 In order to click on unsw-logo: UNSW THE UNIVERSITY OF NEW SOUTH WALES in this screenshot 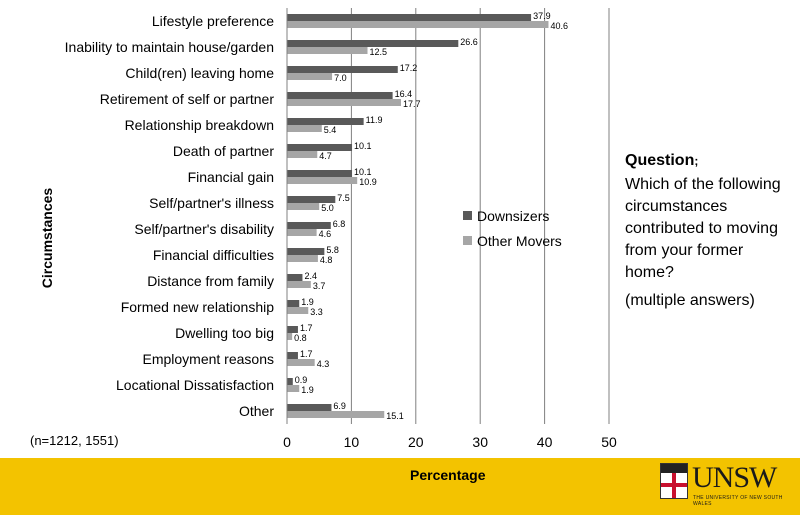, I will do `click(727, 487)`.